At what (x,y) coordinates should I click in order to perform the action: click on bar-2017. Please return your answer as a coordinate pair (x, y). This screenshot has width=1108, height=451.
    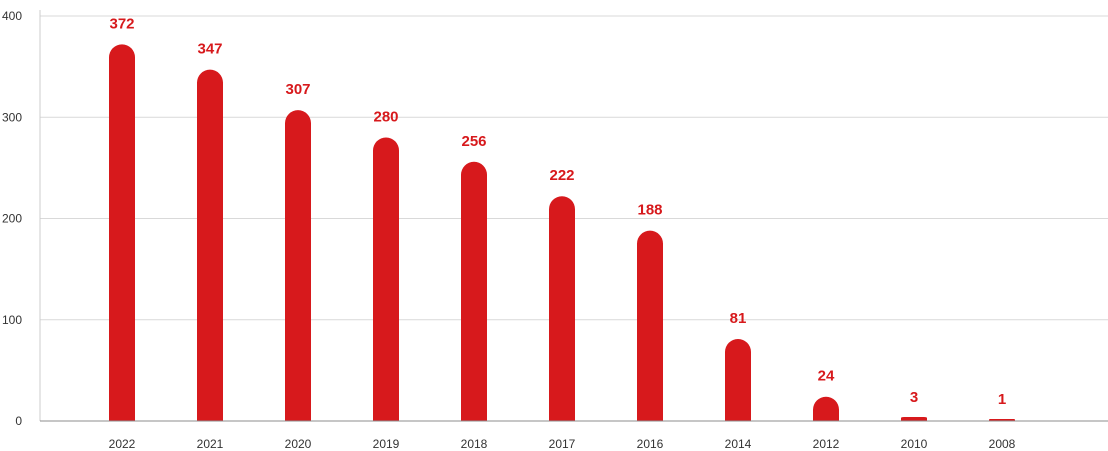
    Looking at the image, I should click on (562, 308).